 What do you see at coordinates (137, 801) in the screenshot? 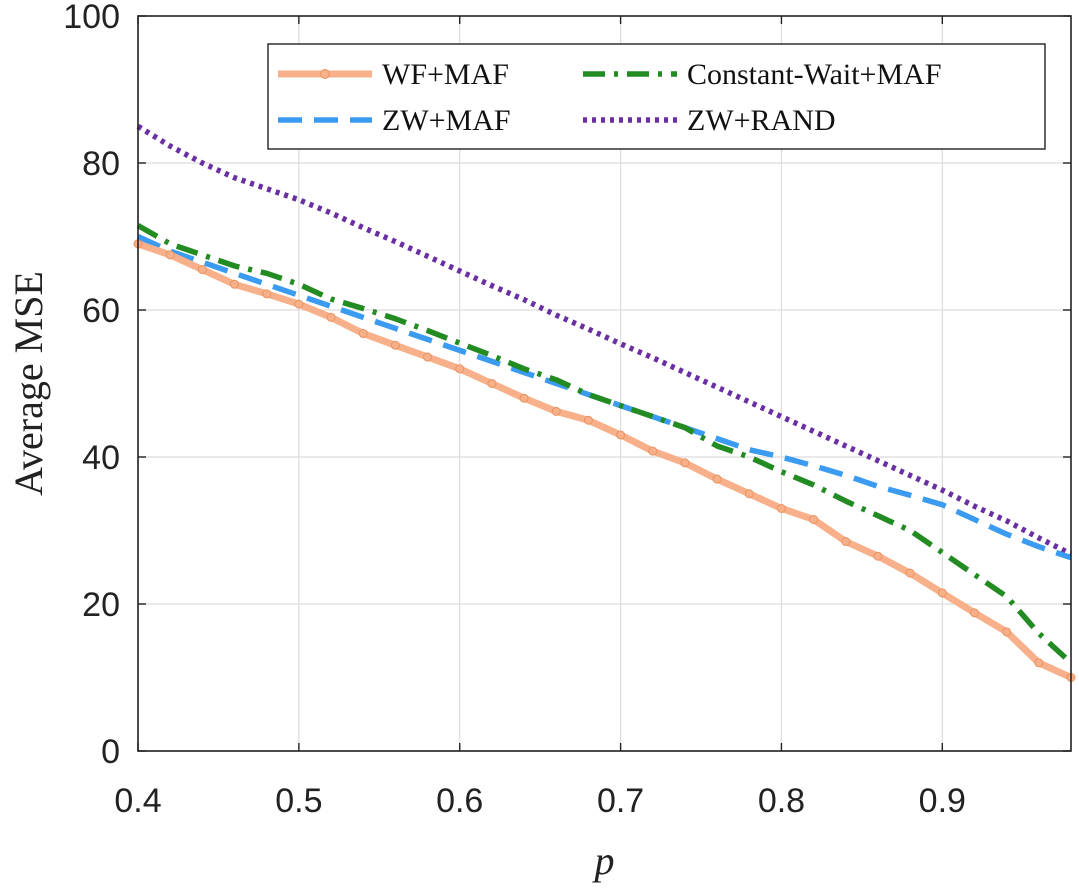
I see `x-tick-label: 0.4` at bounding box center [137, 801].